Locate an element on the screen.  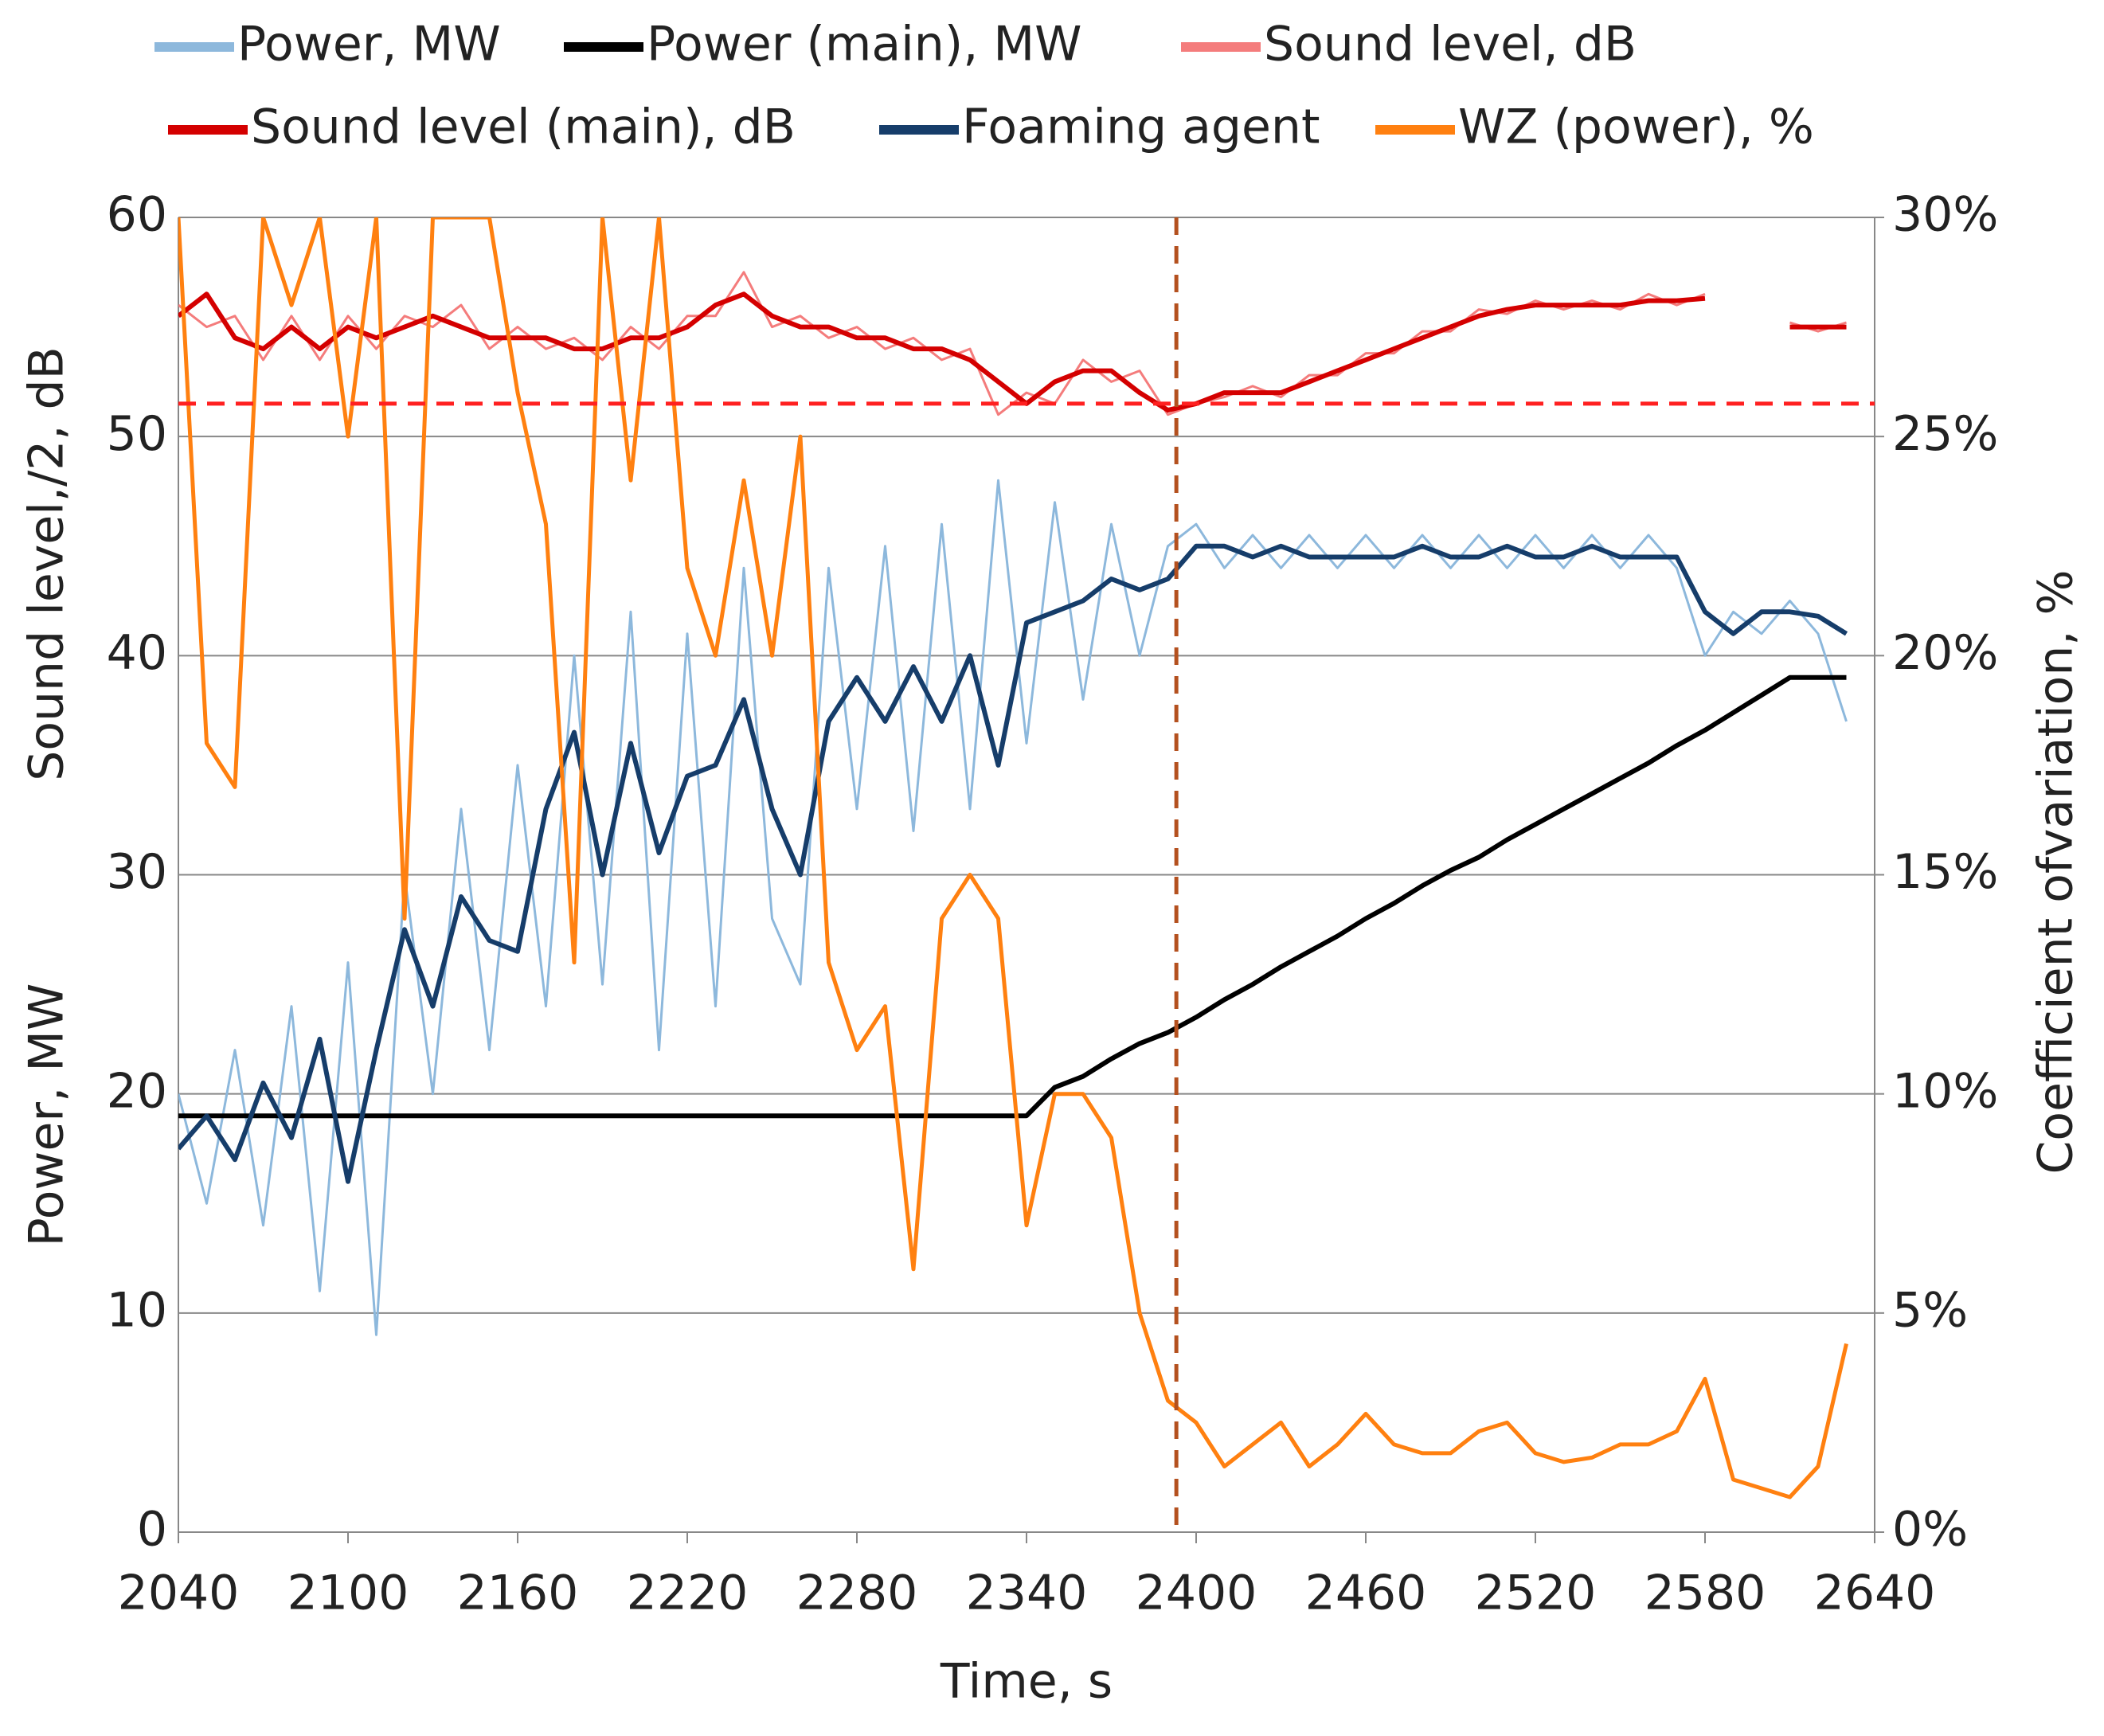
legend-label: WZ (power), % is located at coordinates (1636, 128).